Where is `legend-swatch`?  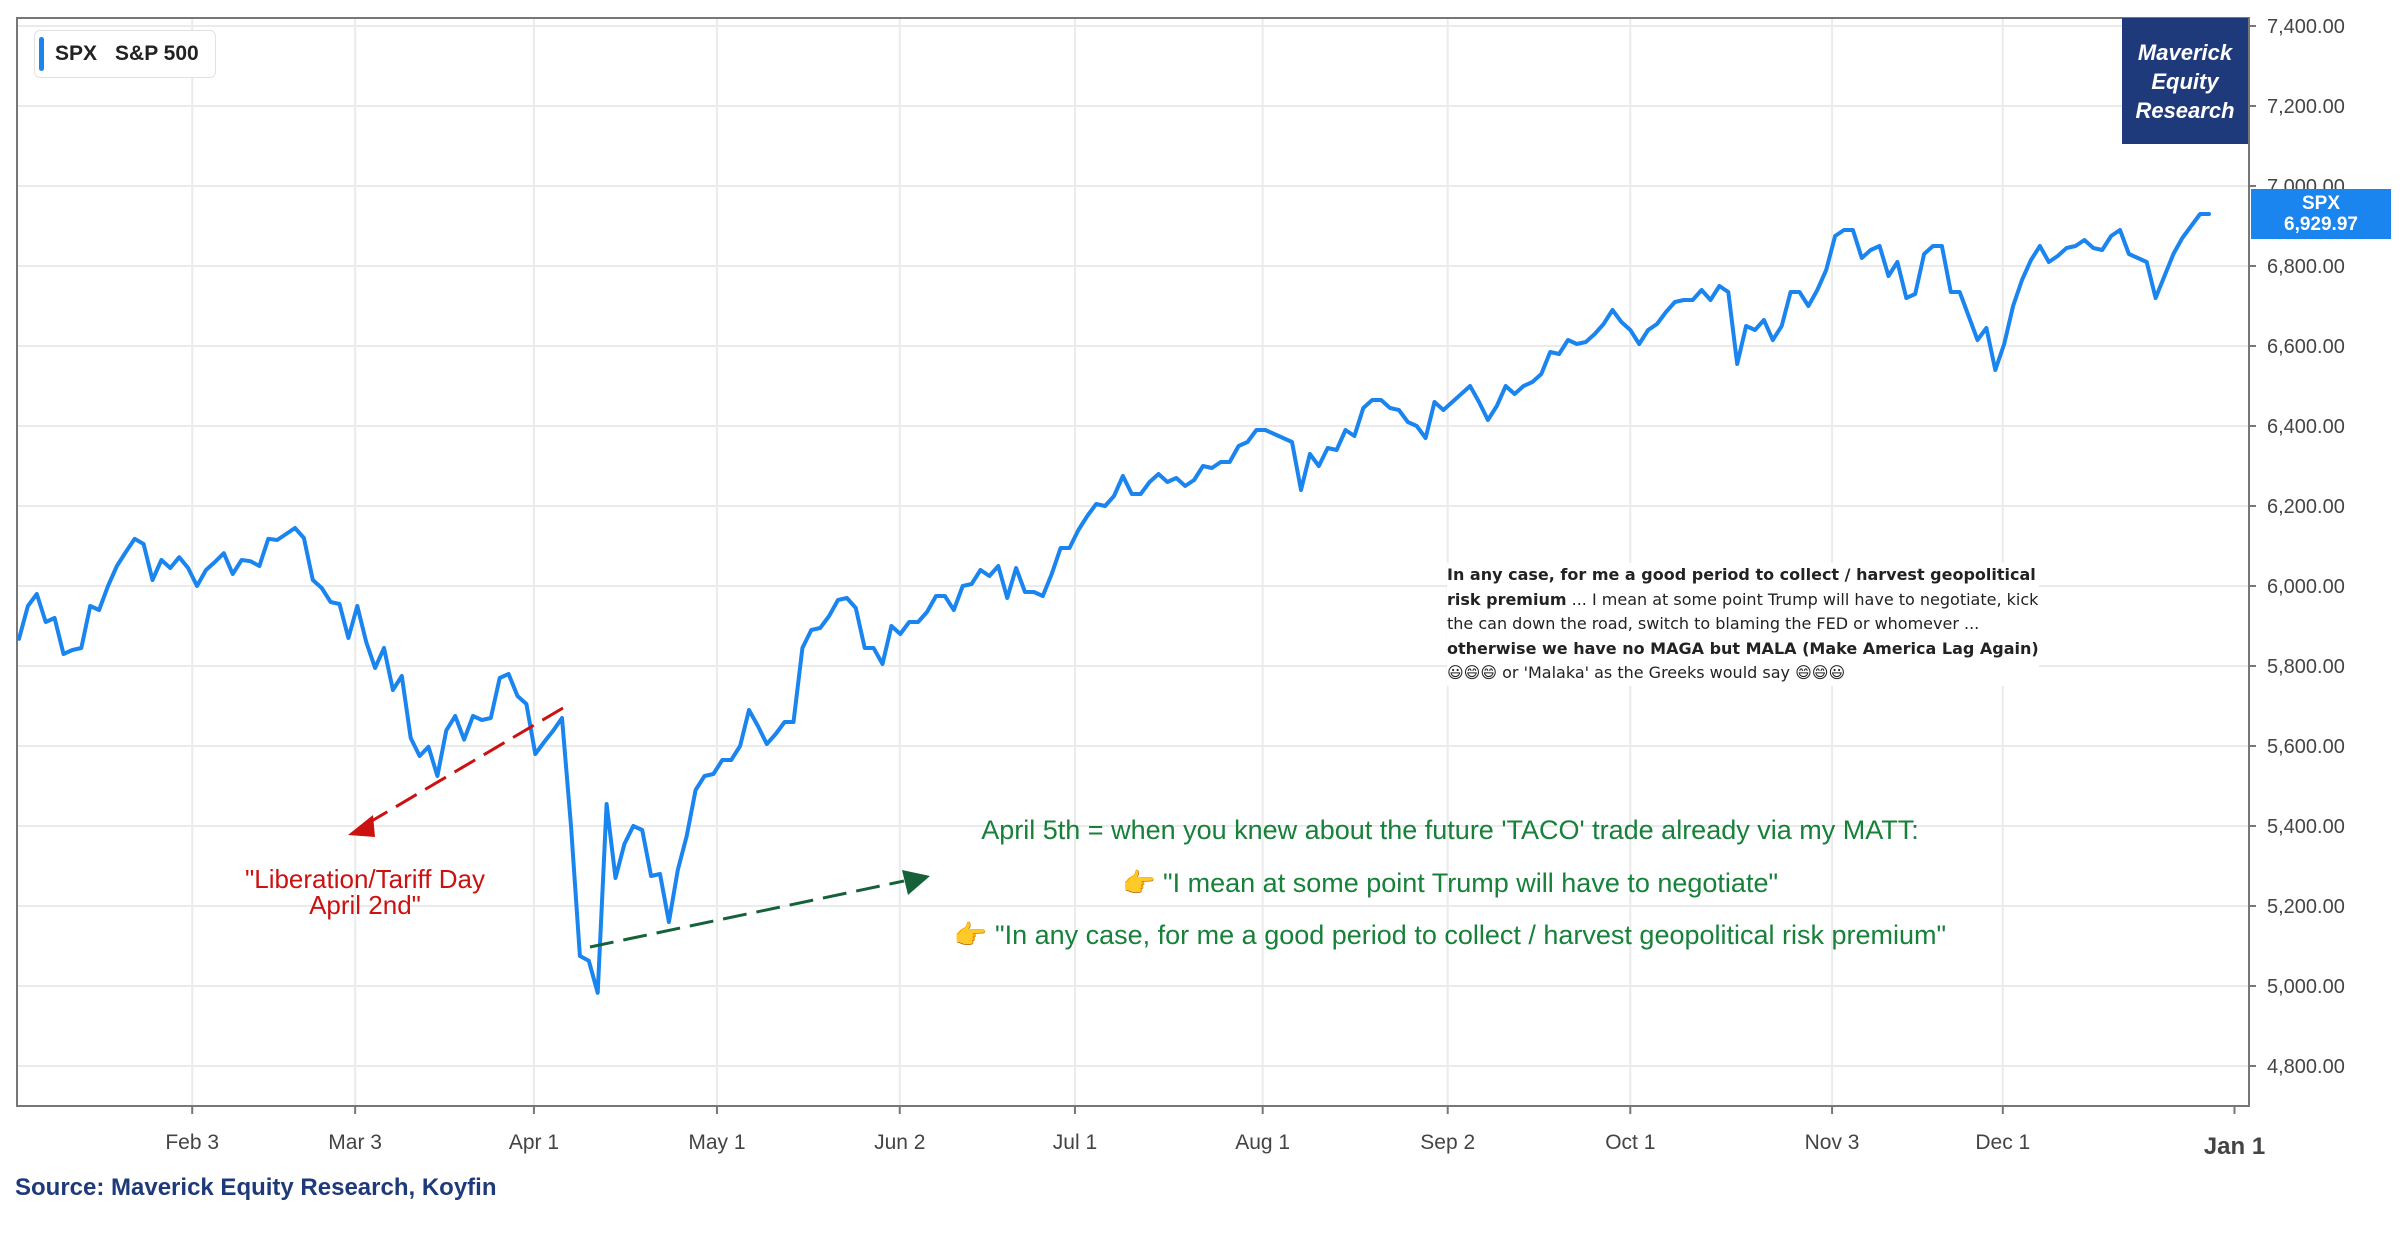
legend-swatch is located at coordinates (41, 54).